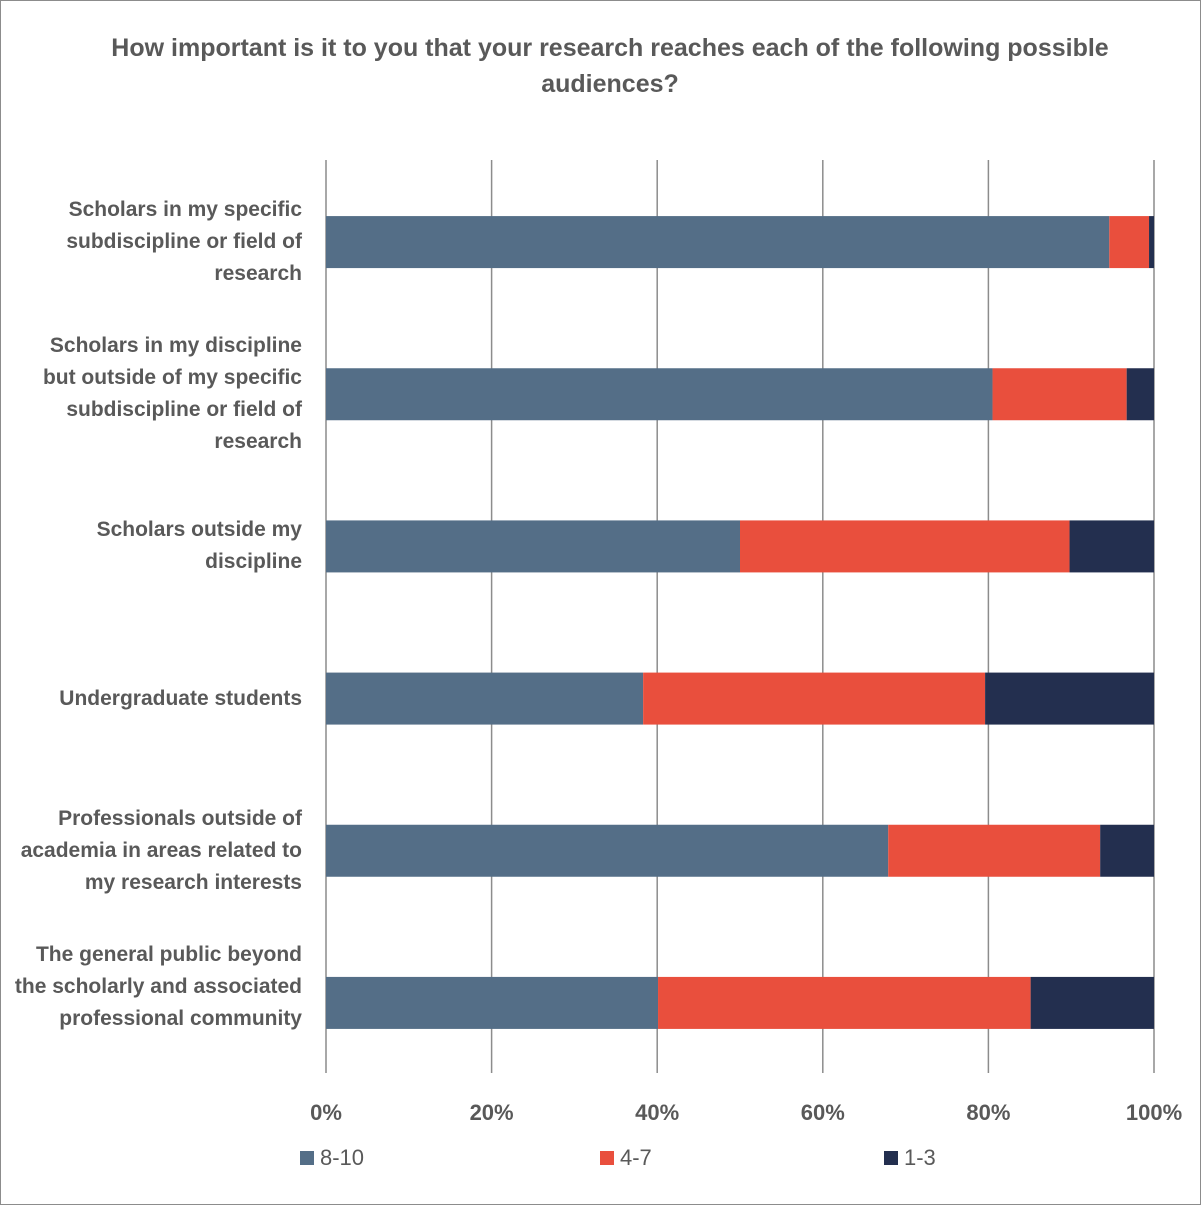 The height and width of the screenshot is (1207, 1203). Describe the element at coordinates (823, 1112) in the screenshot. I see `x-tick-label: 60%` at that location.